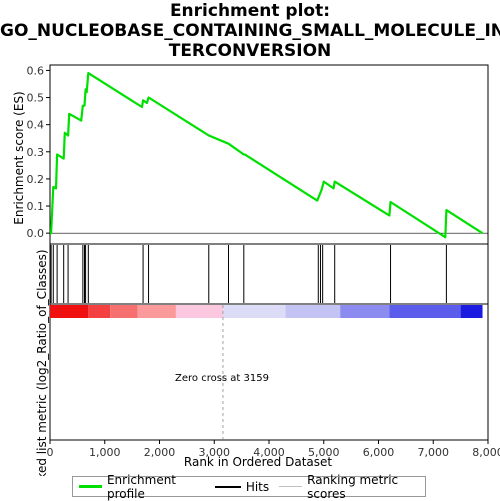 The width and height of the screenshot is (500, 501). Describe the element at coordinates (434, 452) in the screenshot. I see `x-tick-label: 7,000` at that location.